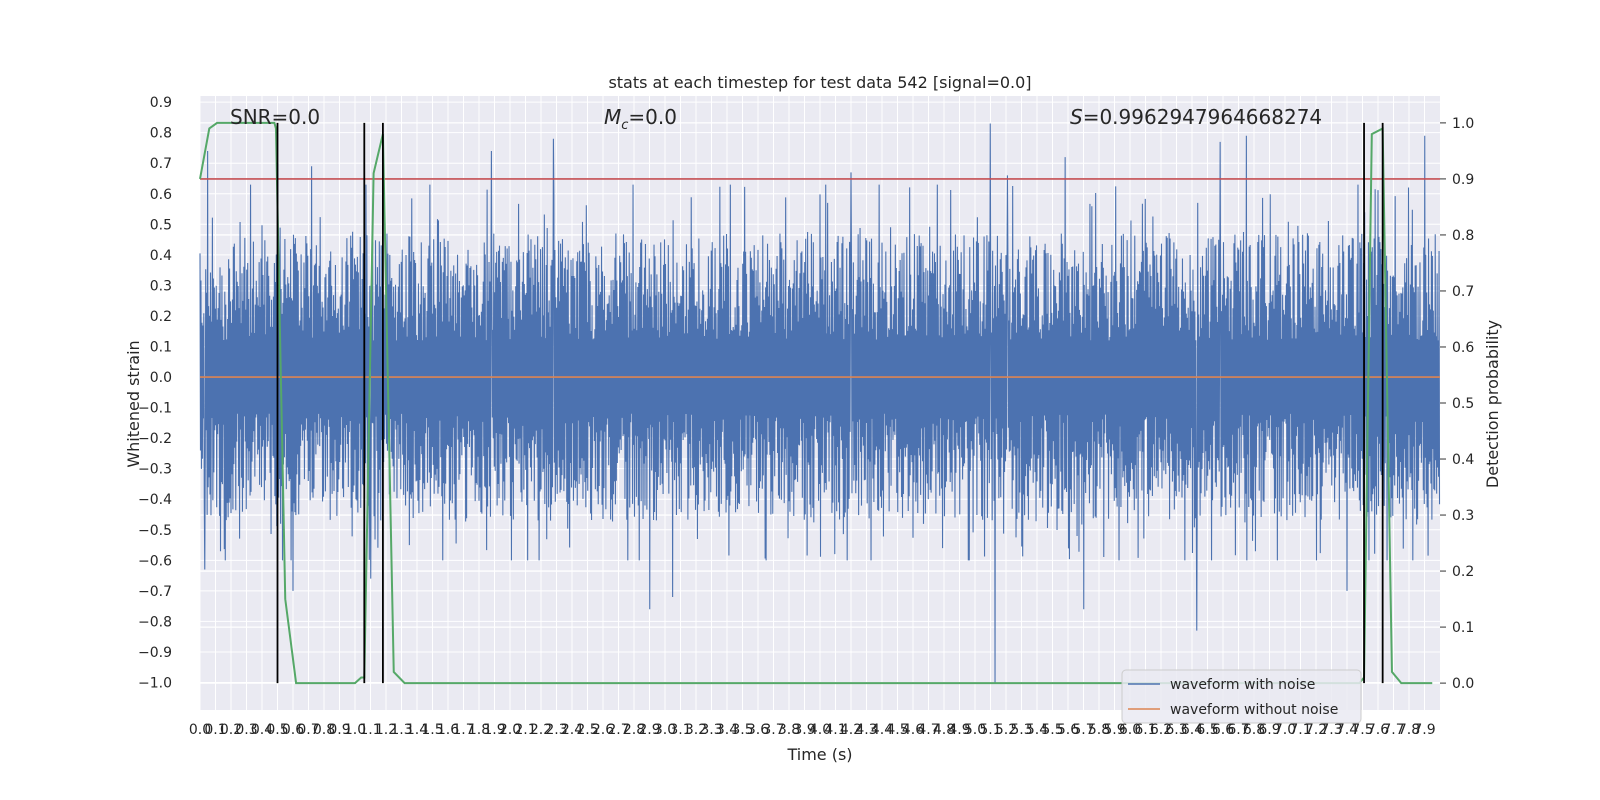  Describe the element at coordinates (1463, 180) in the screenshot. I see `y2-tick-label: 0.9` at that location.